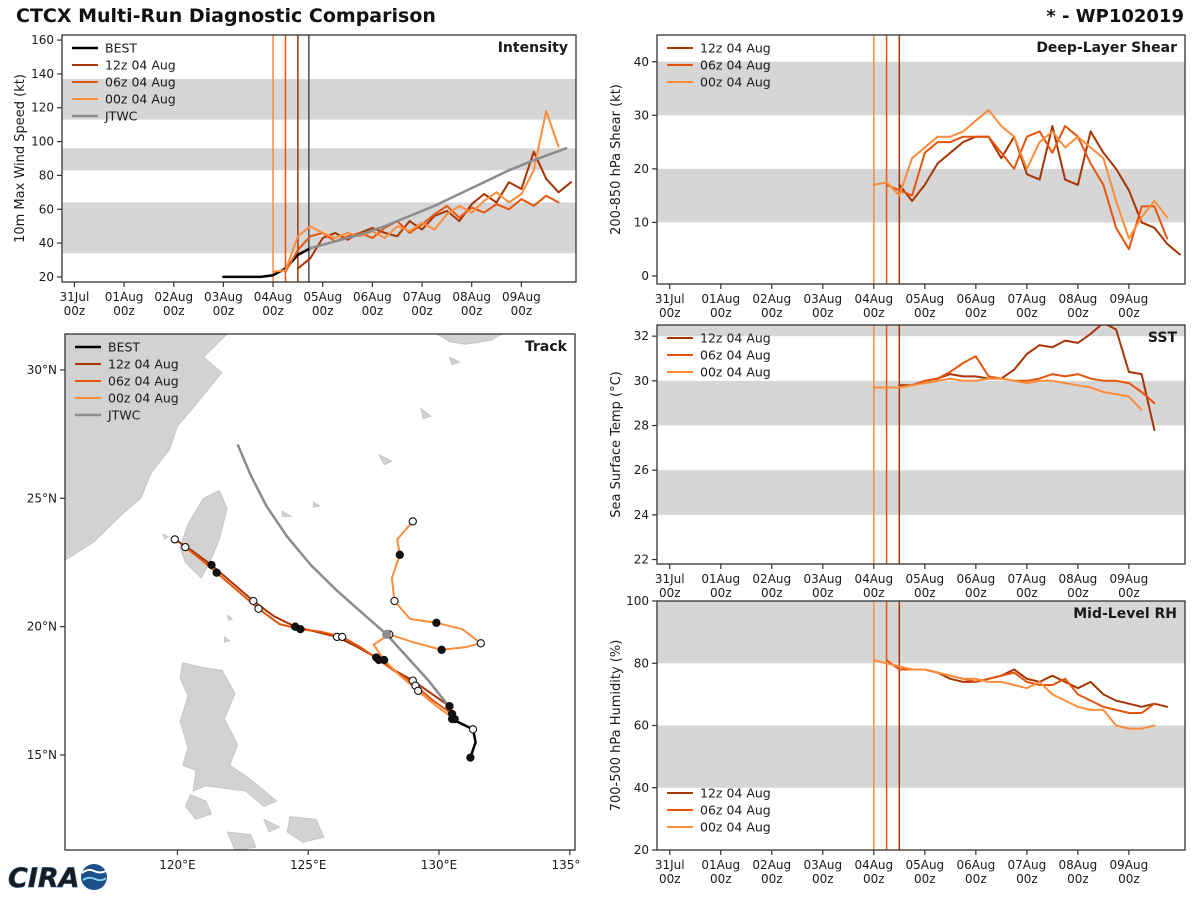 The width and height of the screenshot is (1200, 900). Describe the element at coordinates (42, 40) in the screenshot. I see `svg-text: 160` at that location.